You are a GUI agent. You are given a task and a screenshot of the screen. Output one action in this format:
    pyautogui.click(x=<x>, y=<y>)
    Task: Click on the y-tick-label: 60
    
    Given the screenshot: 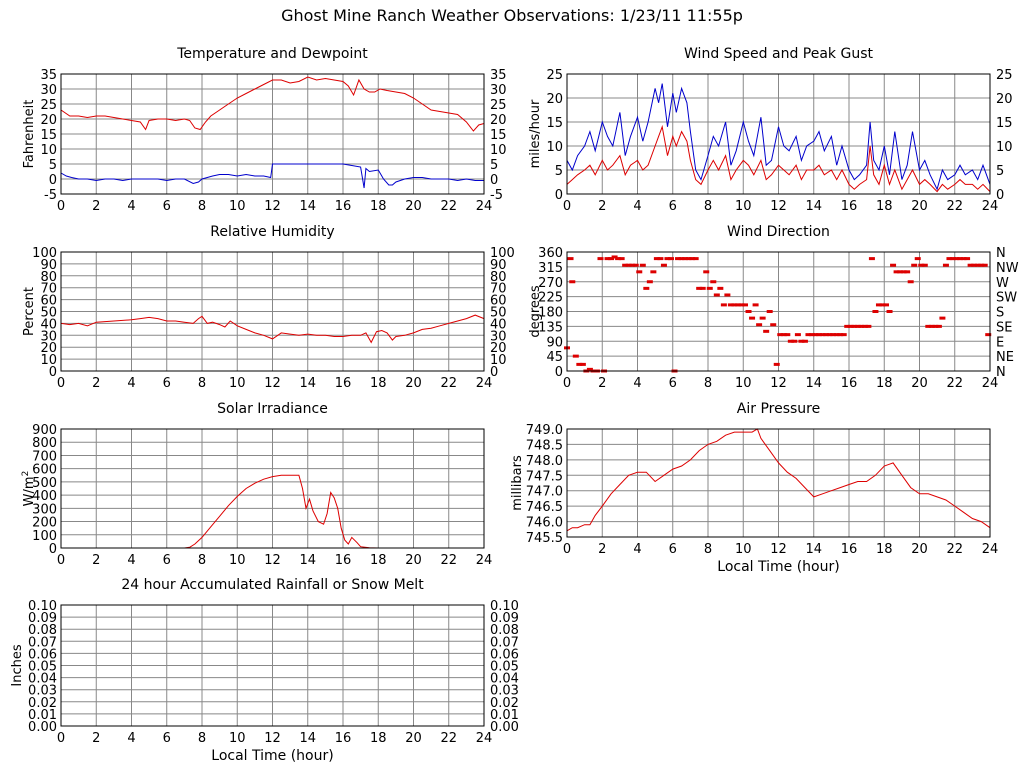 What is the action you would take?
    pyautogui.click(x=48, y=301)
    